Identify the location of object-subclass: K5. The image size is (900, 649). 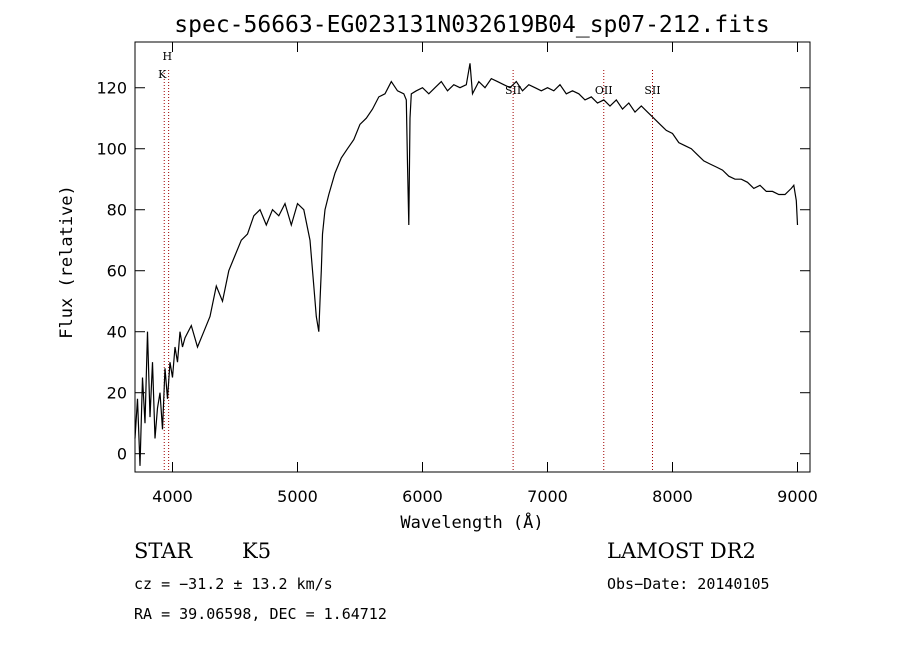
(256, 551).